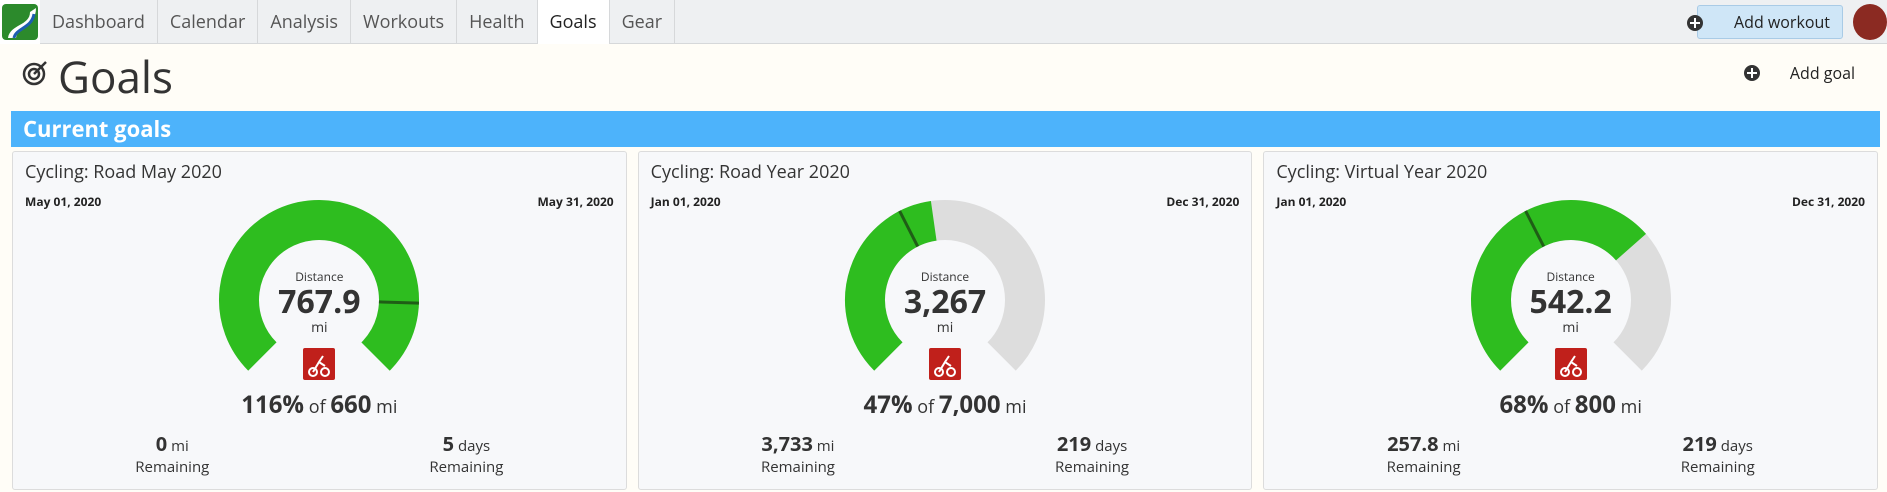  I want to click on avatar, so click(1870, 22).